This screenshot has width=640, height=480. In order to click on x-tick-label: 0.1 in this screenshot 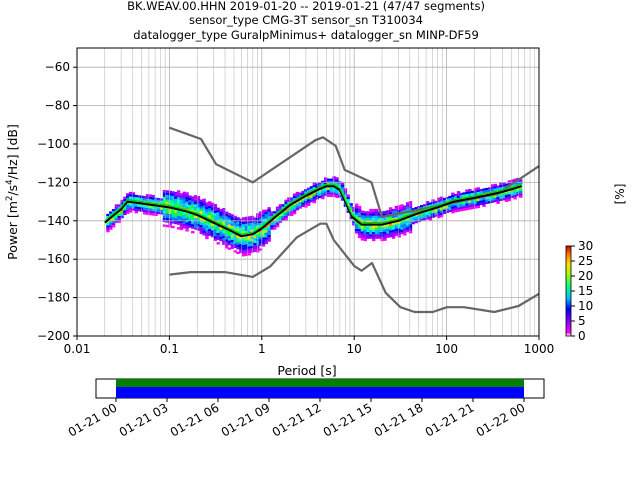, I will do `click(169, 349)`.